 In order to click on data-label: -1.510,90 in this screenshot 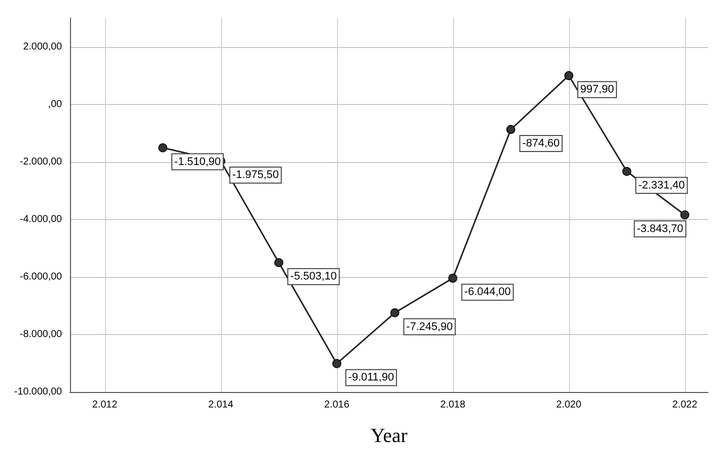, I will do `click(197, 162)`.